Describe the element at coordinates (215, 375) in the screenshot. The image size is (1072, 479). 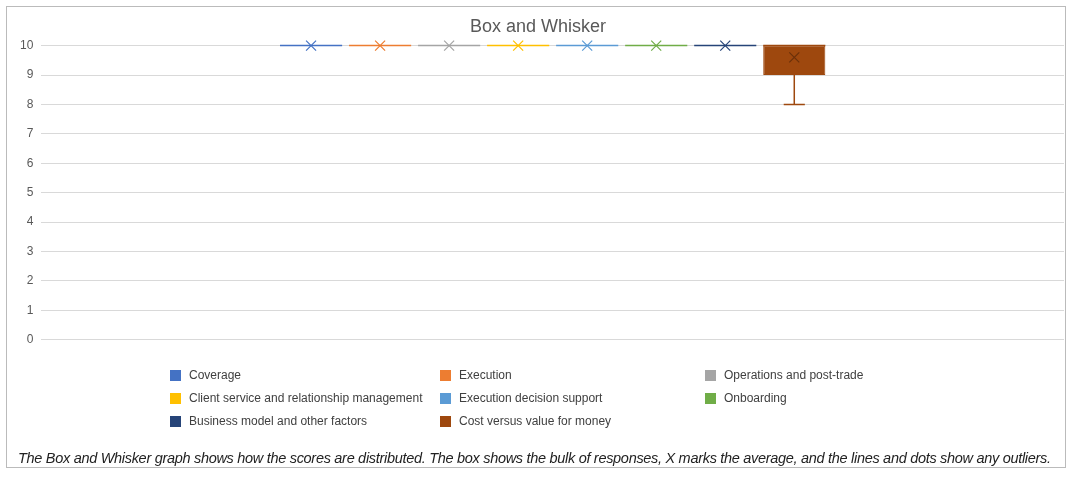
I see `legend-label: Coverage` at that location.